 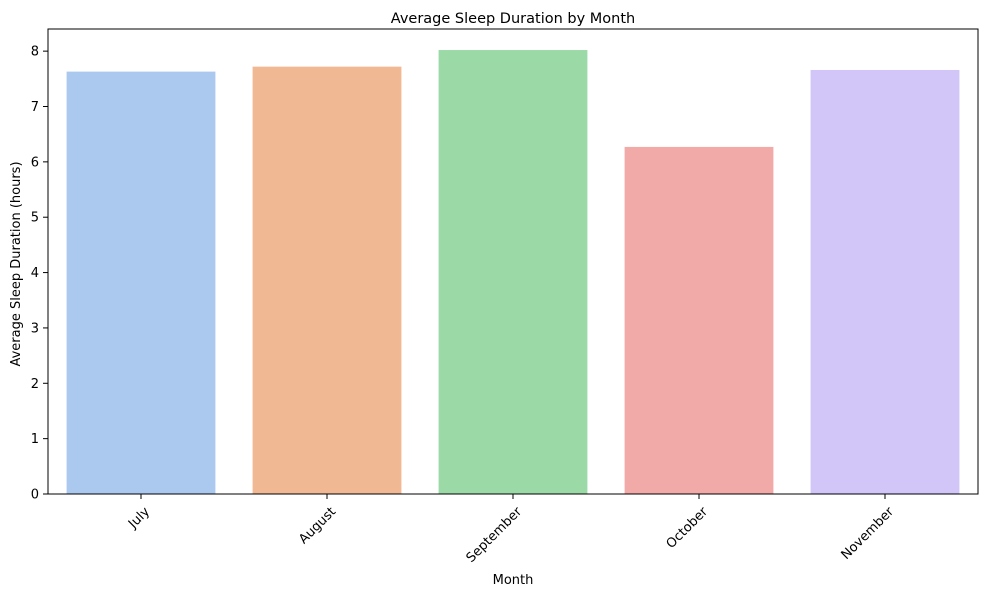 I want to click on y-tick-label: 0, so click(x=35, y=495).